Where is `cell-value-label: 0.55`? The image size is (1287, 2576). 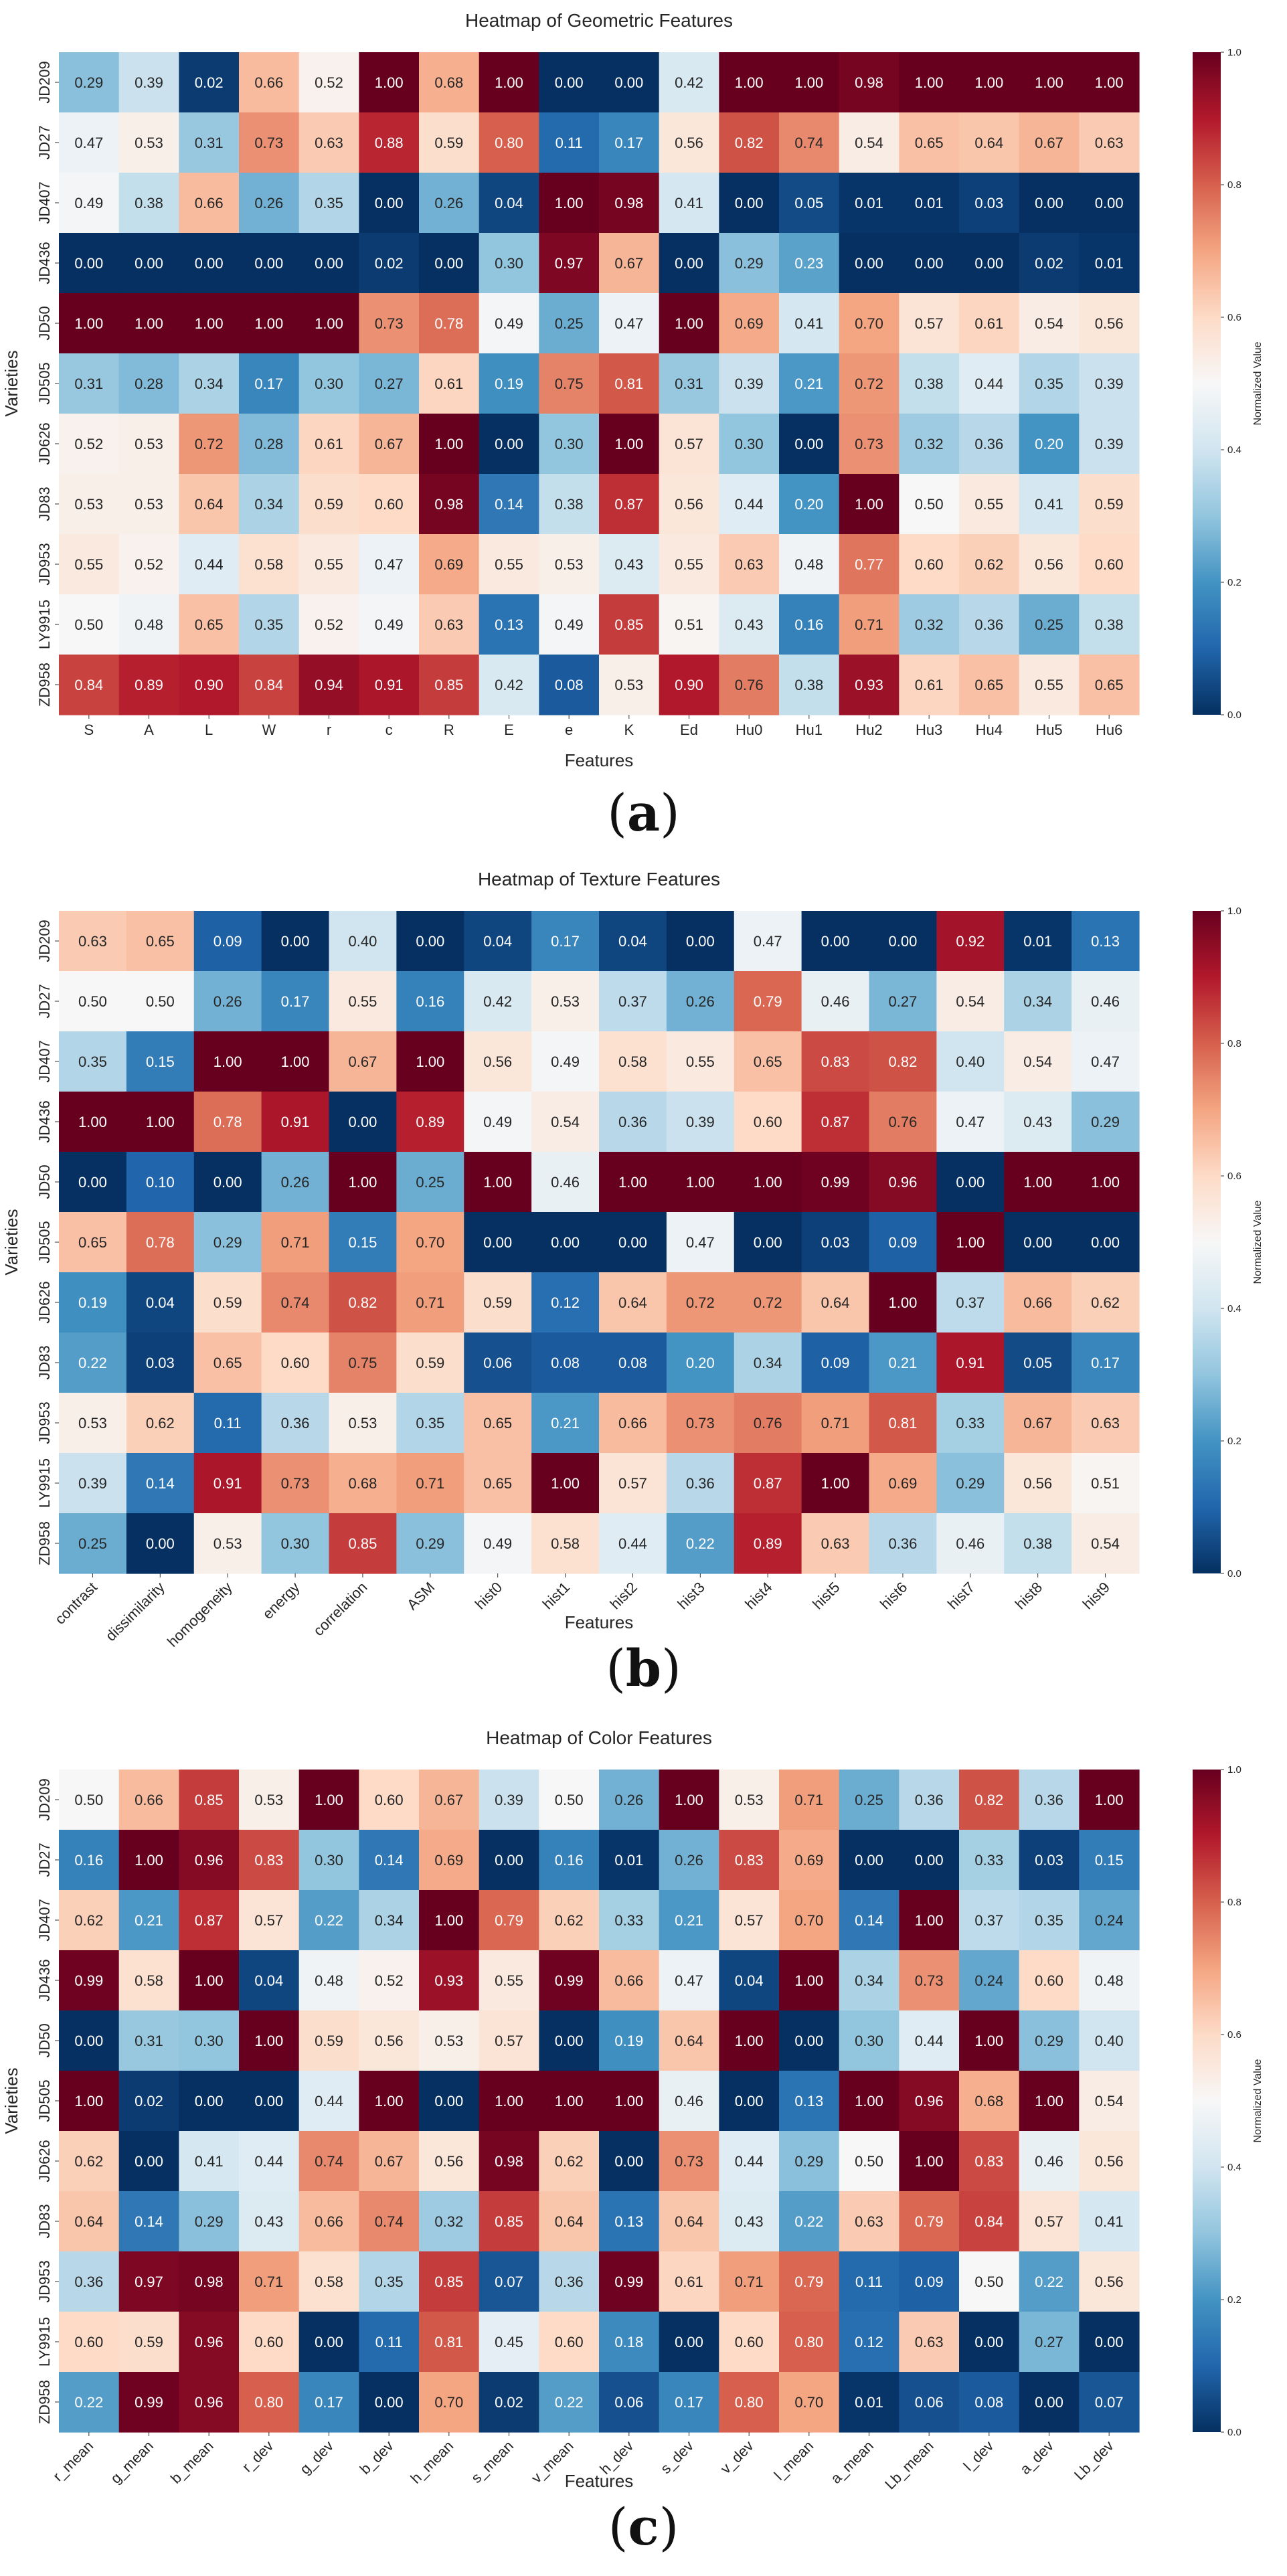 cell-value-label: 0.55 is located at coordinates (329, 564).